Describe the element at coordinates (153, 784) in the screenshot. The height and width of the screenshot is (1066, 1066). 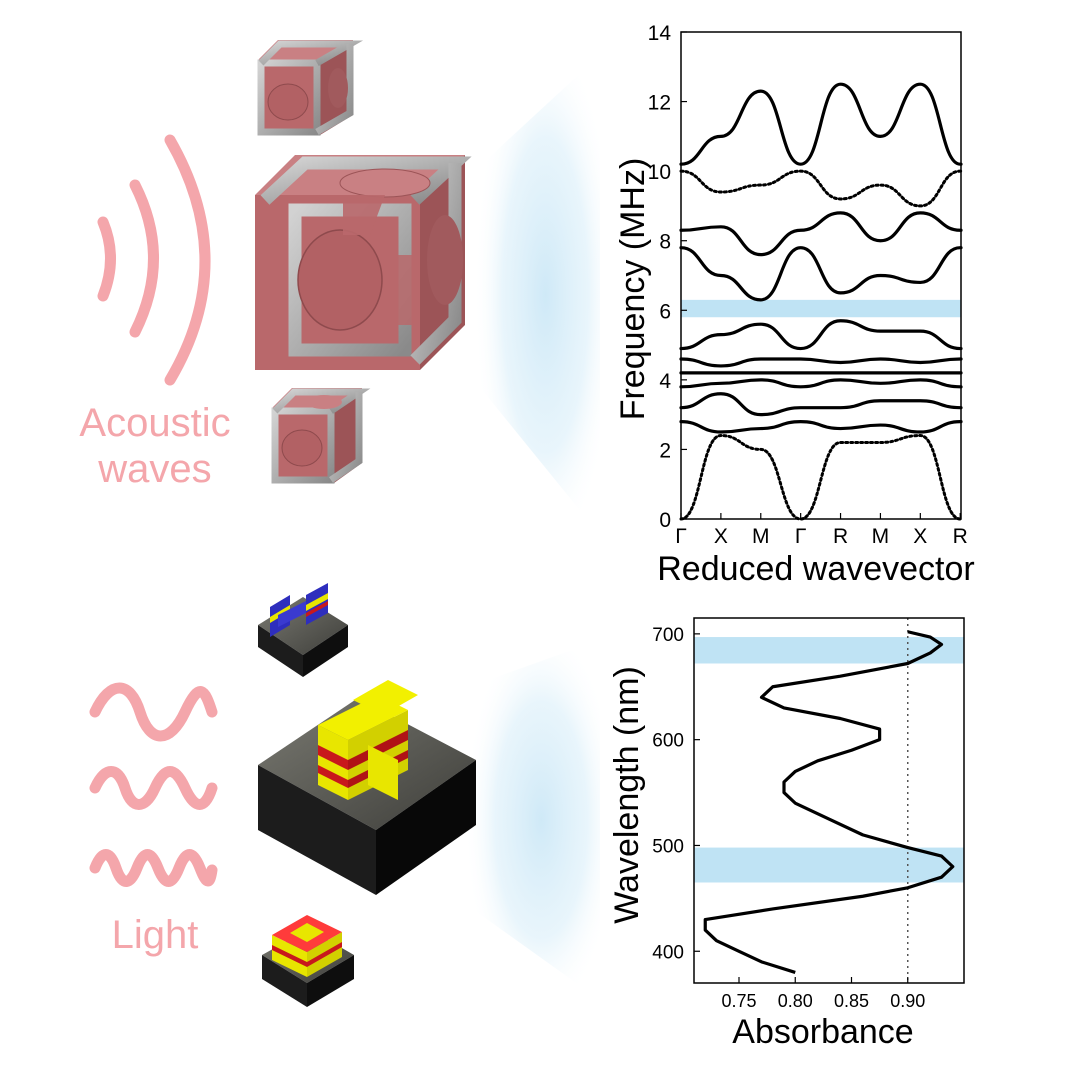
I see `light-waves-icon` at that location.